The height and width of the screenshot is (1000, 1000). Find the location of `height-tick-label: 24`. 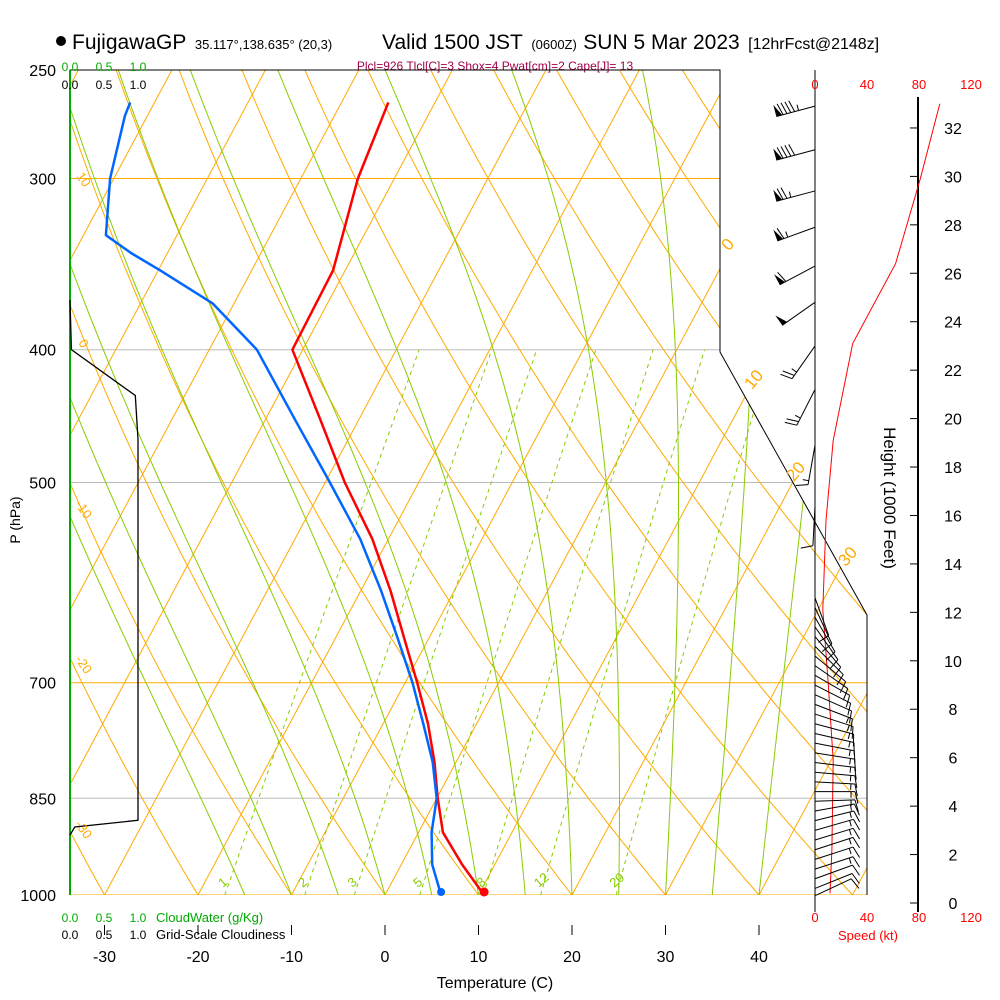

height-tick-label: 24 is located at coordinates (953, 323).